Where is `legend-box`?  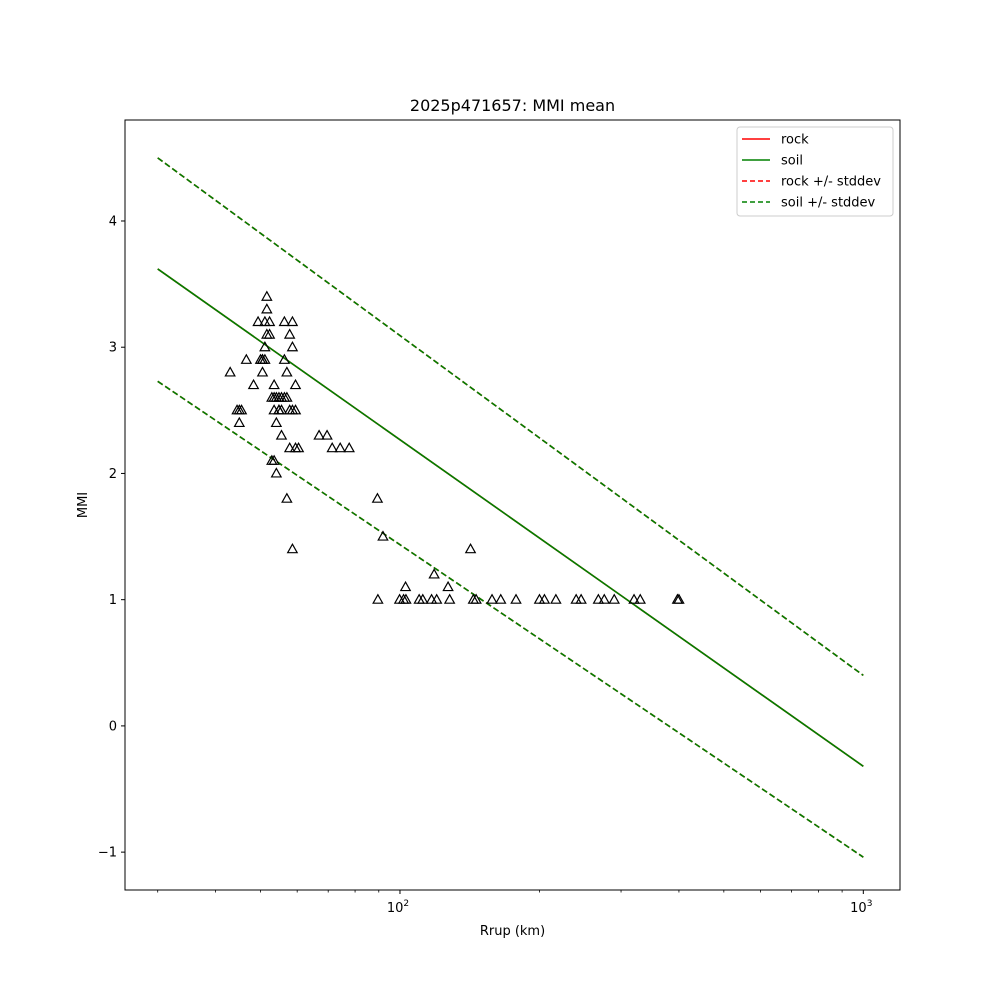 legend-box is located at coordinates (815, 171).